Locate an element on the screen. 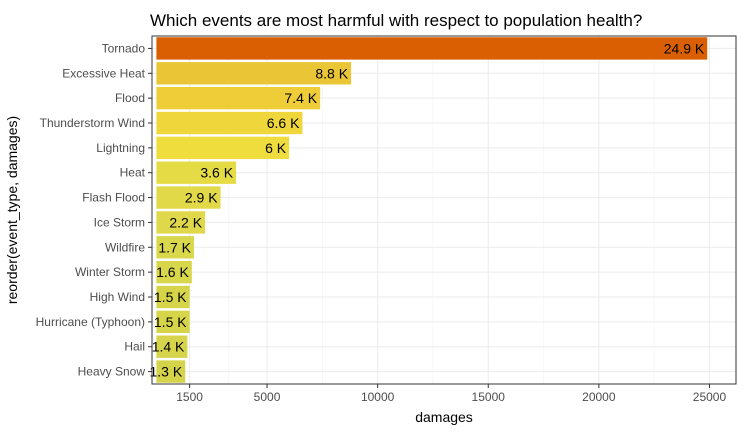 Image resolution: width=747 pixels, height=433 pixels. data-label: 1.6 K is located at coordinates (172, 272).